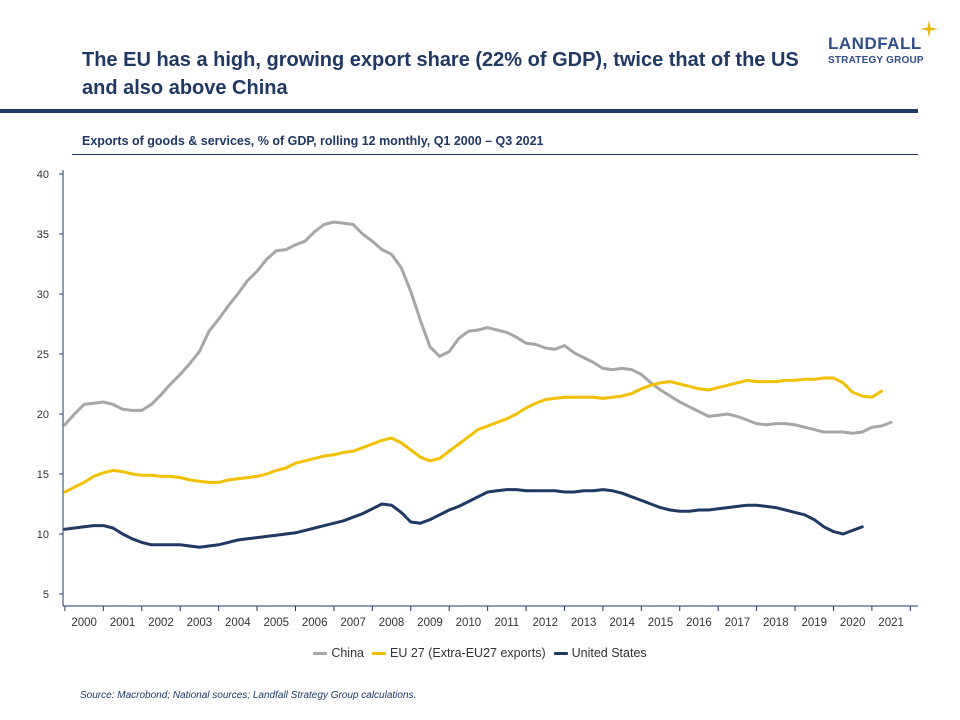 This screenshot has width=960, height=720. Describe the element at coordinates (43, 295) in the screenshot. I see `y-tick-label: 30` at that location.